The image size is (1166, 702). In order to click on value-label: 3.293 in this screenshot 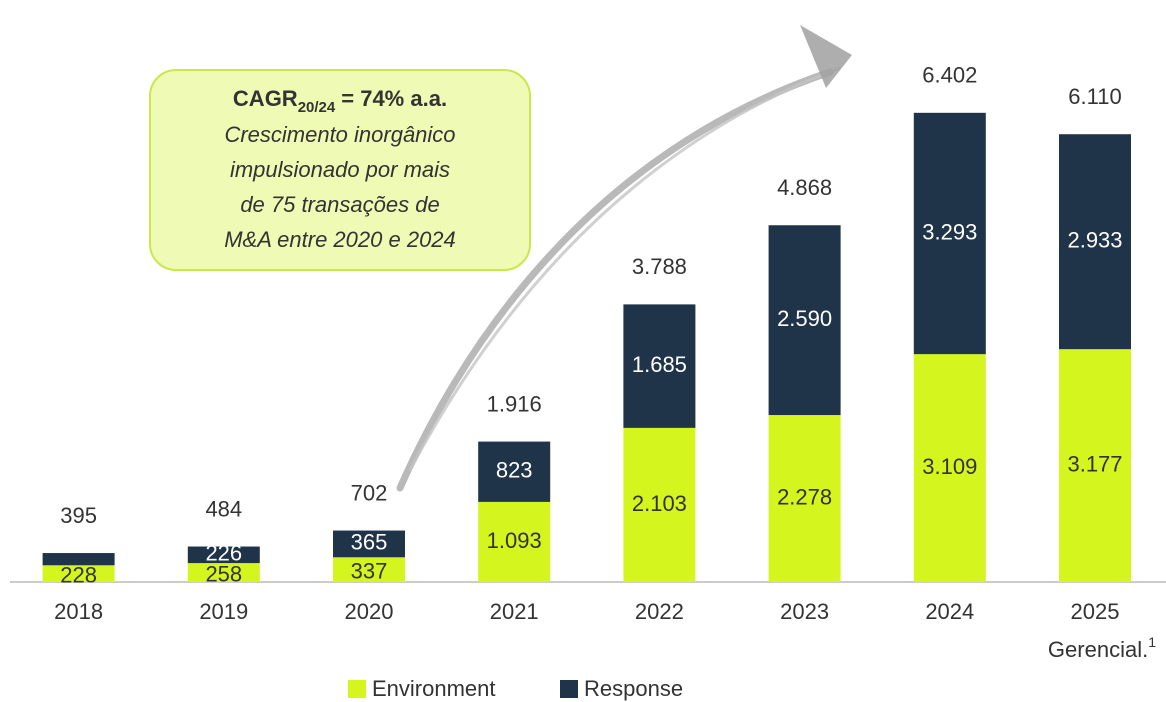, I will do `click(949, 231)`.